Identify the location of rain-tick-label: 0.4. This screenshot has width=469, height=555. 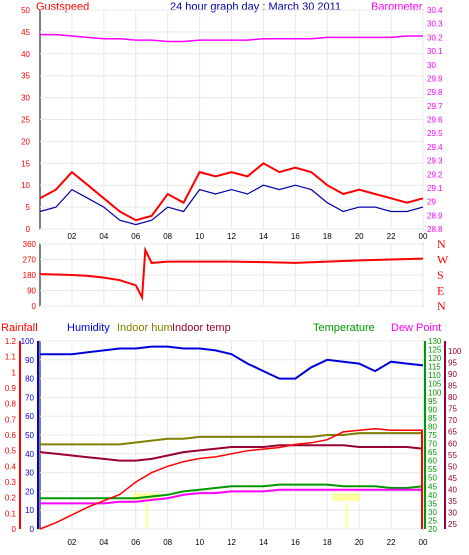
(11, 466).